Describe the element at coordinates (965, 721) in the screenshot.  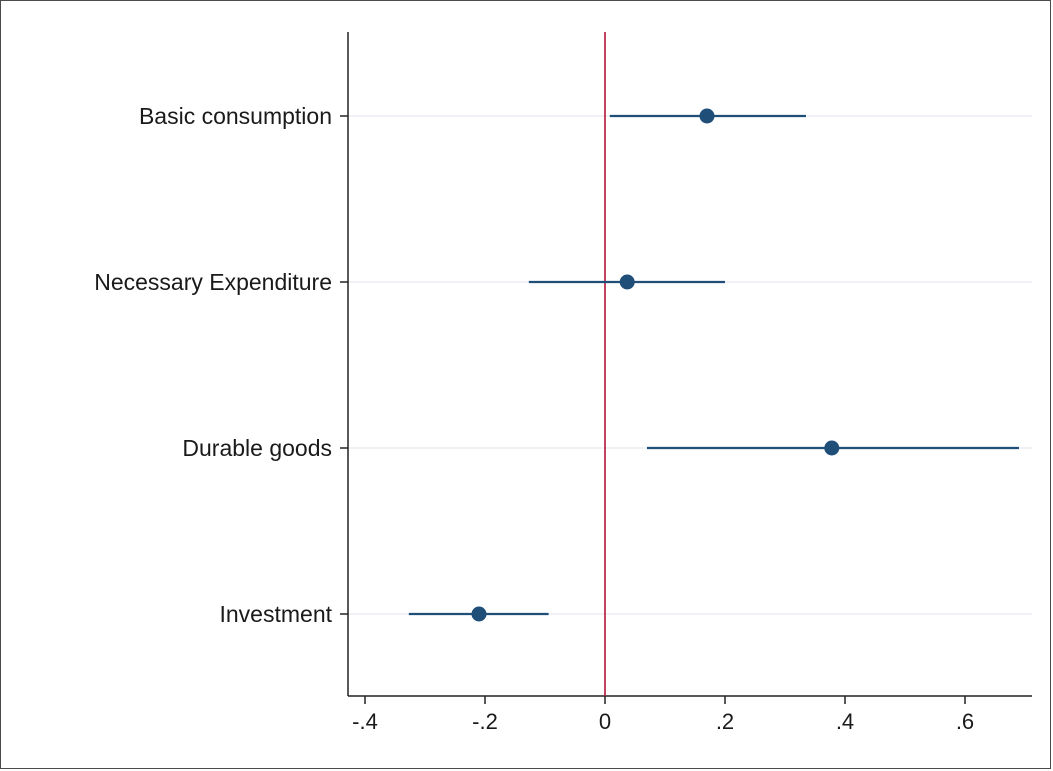
I see `x-tick-label: .6` at that location.